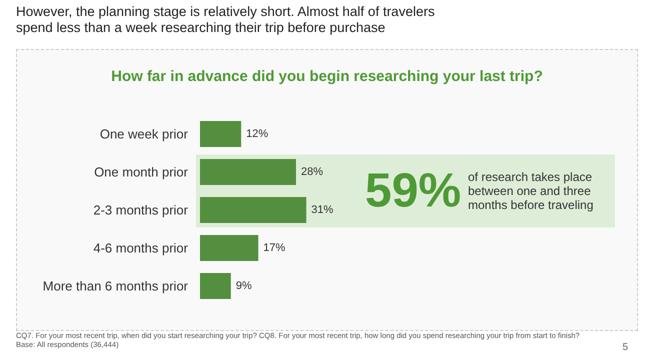 This screenshot has height=361, width=650. What do you see at coordinates (625, 347) in the screenshot?
I see `text: 5` at bounding box center [625, 347].